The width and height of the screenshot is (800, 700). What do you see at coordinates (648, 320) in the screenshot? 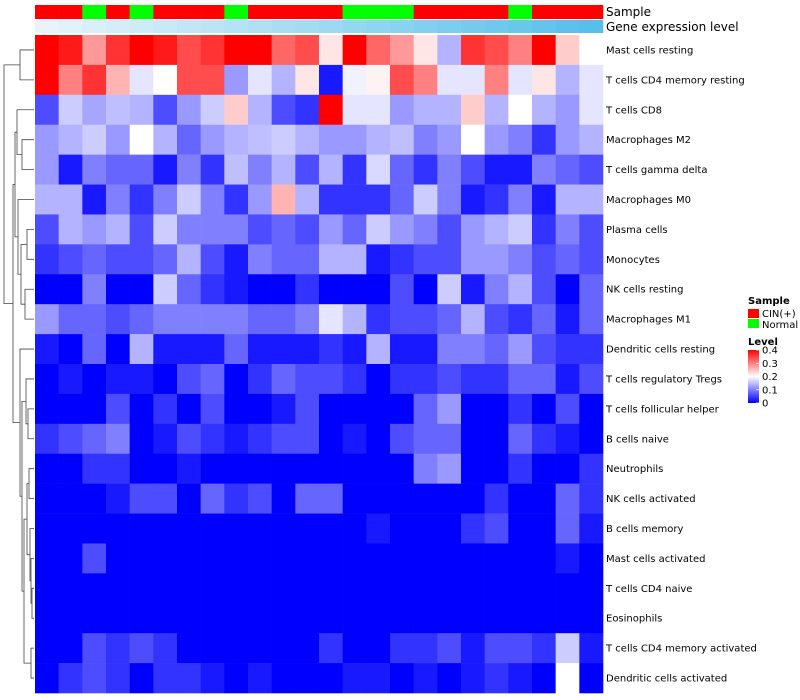
I see `row-label: Macrophages M1` at bounding box center [648, 320].